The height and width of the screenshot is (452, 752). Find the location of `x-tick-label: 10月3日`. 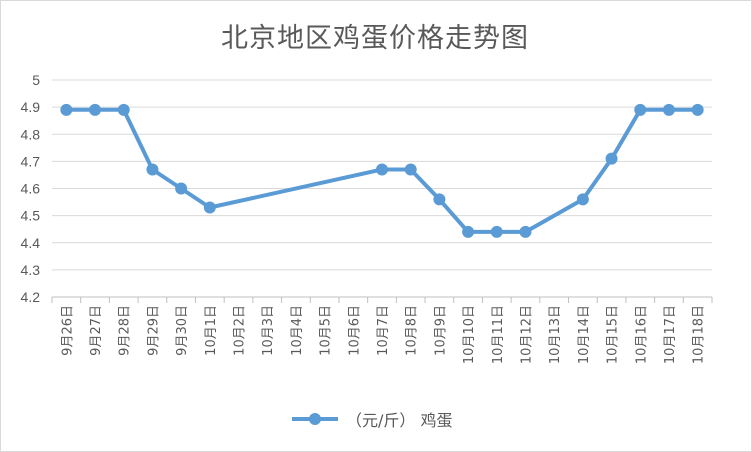

x-tick-label: 10月3日 is located at coordinates (268, 330).